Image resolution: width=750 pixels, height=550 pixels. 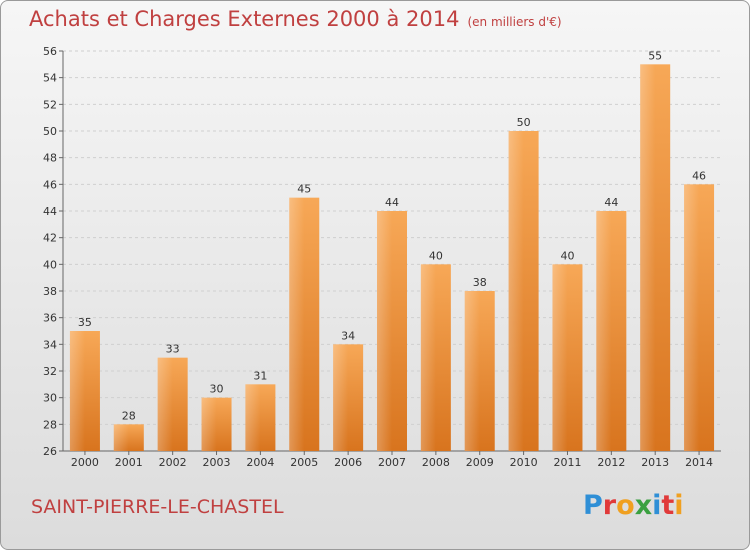 What do you see at coordinates (609, 505) in the screenshot?
I see `logo-letter: r` at bounding box center [609, 505].